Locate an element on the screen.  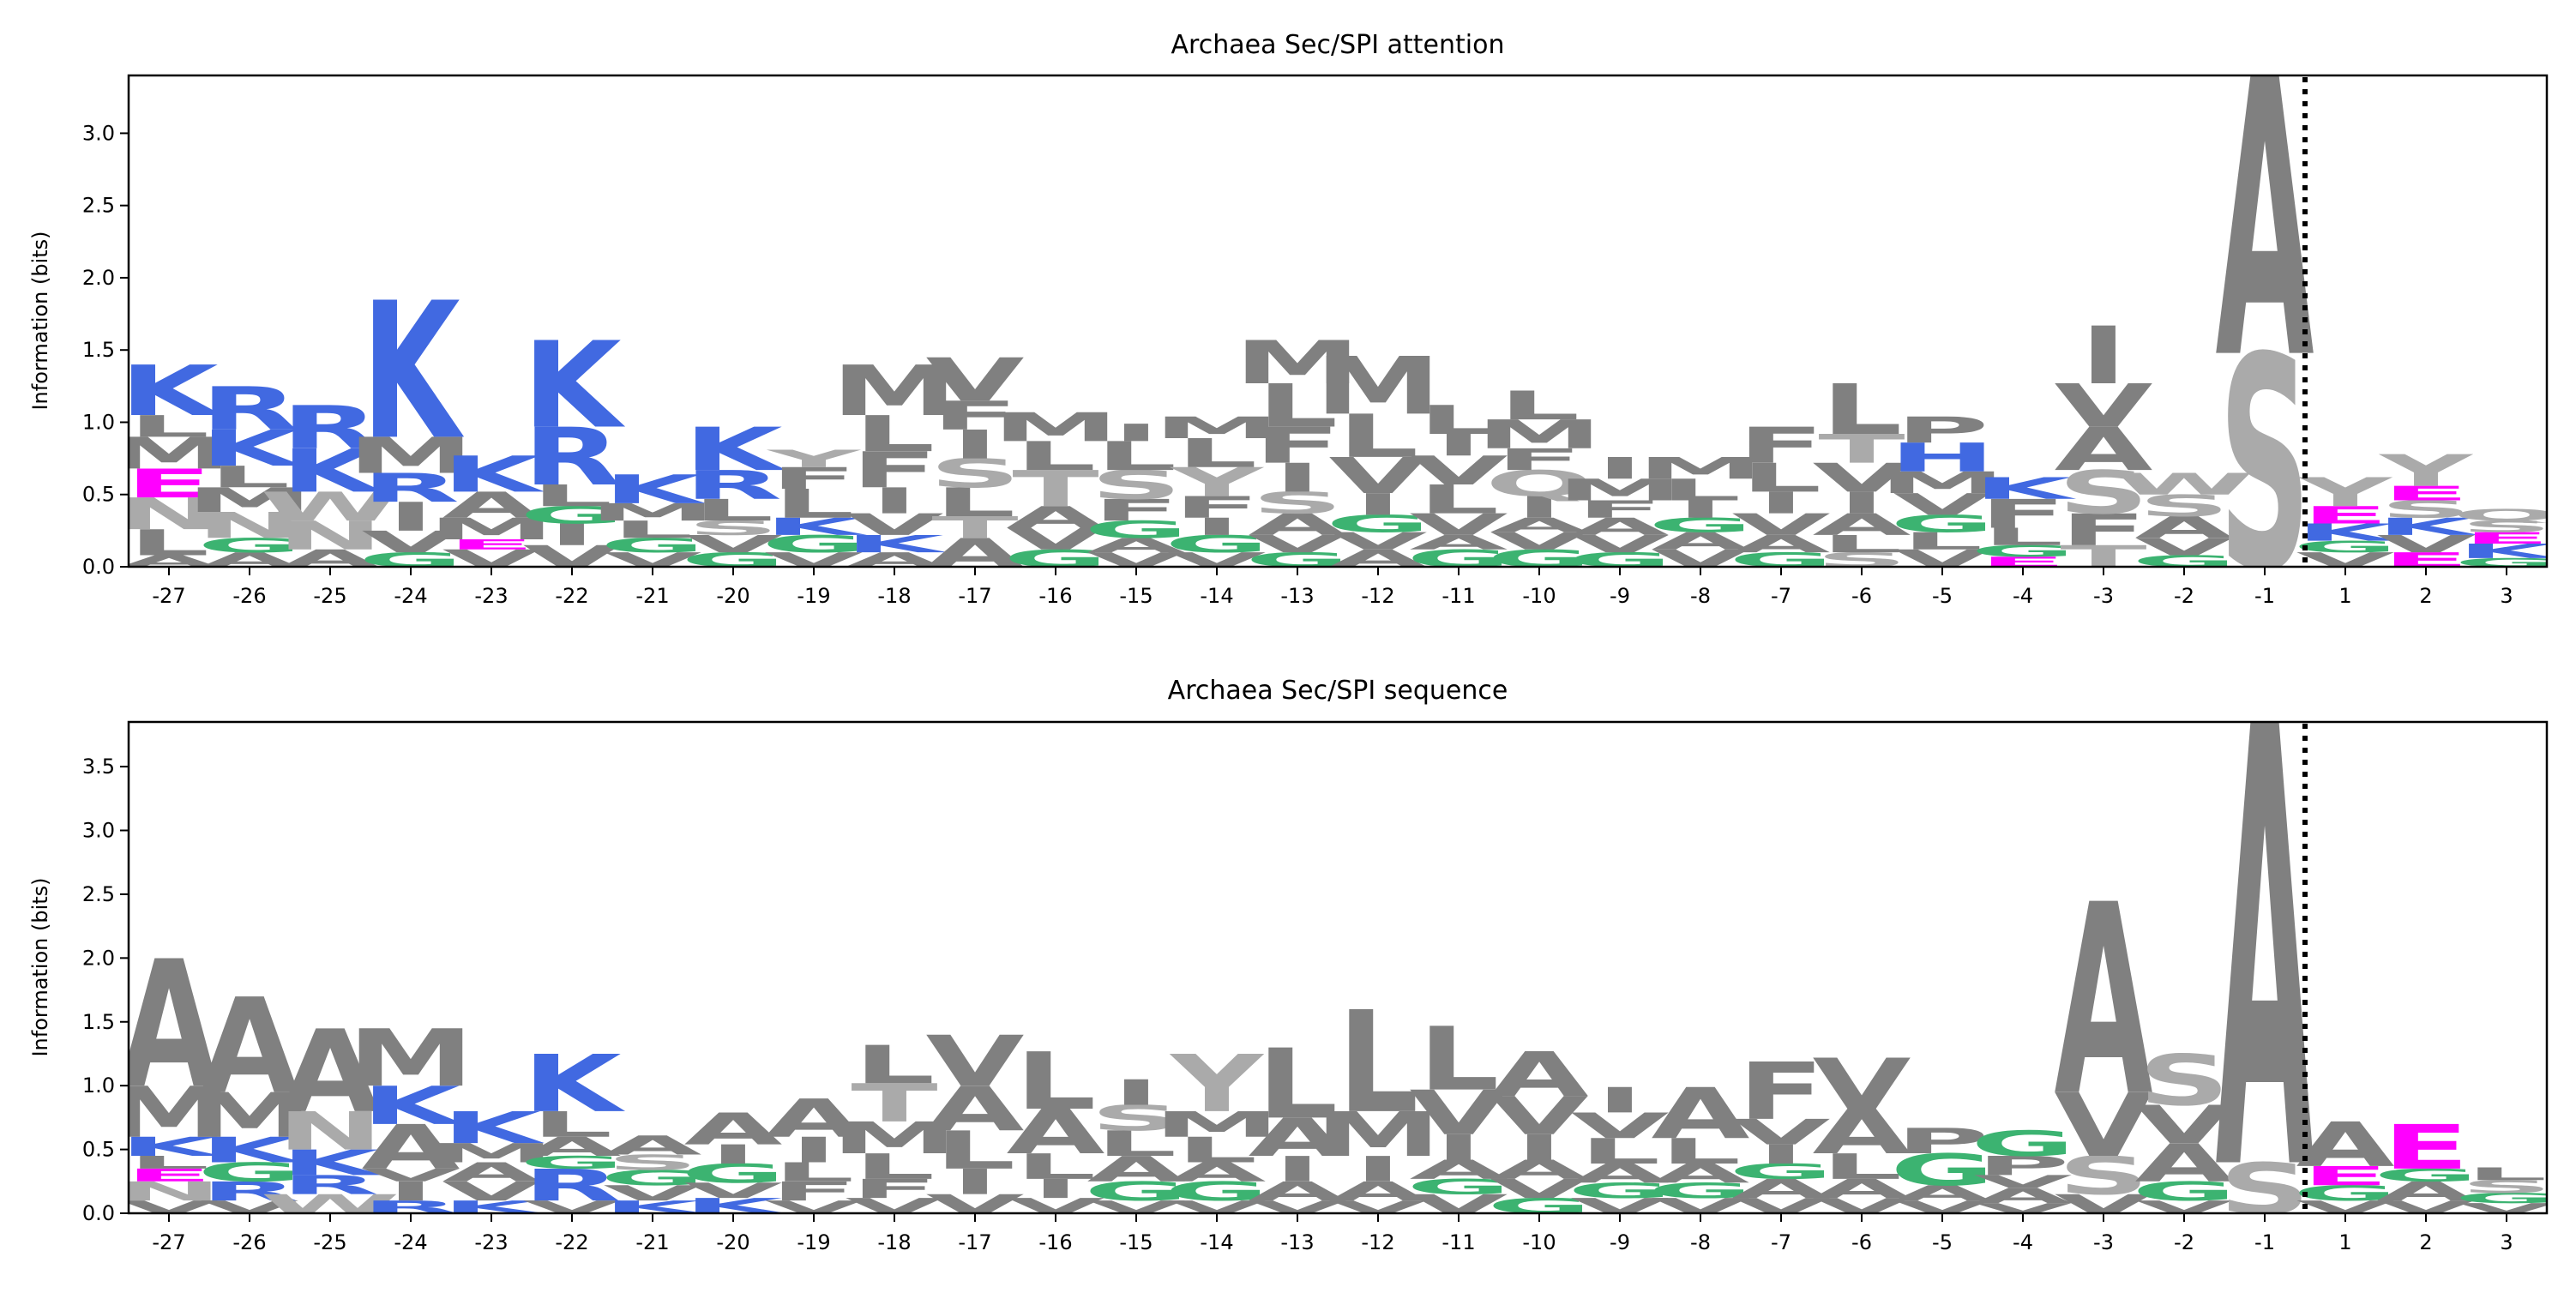
x-tick-label: -17 is located at coordinates (974, 596).